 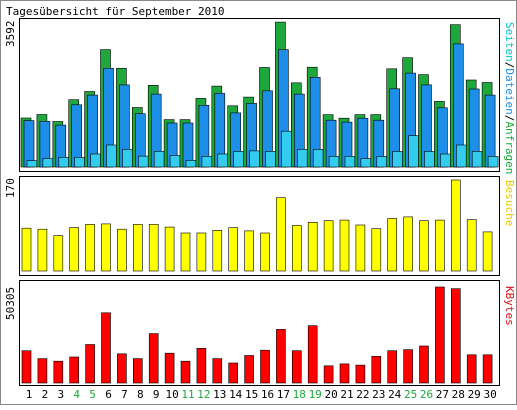 What do you see at coordinates (458, 394) in the screenshot?
I see `x-tick-label-day-28: 28` at bounding box center [458, 394].